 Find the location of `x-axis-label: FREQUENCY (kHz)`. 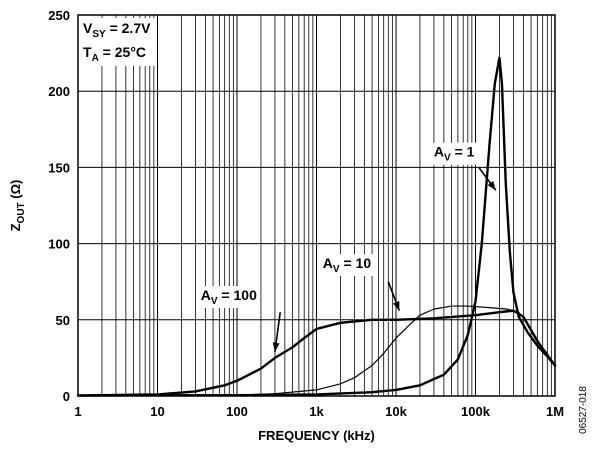

x-axis-label: FREQUENCY (kHz) is located at coordinates (316, 435).